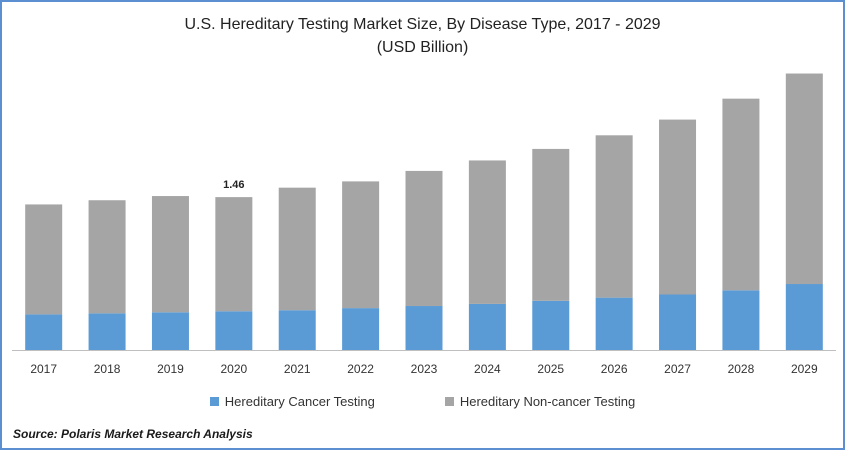  What do you see at coordinates (361, 329) in the screenshot?
I see `bar-cancer-2022` at bounding box center [361, 329].